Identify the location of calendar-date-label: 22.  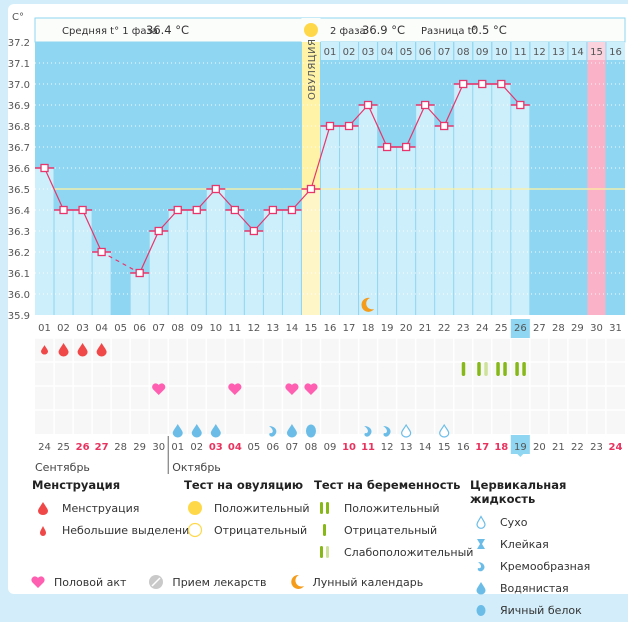
(577, 447).